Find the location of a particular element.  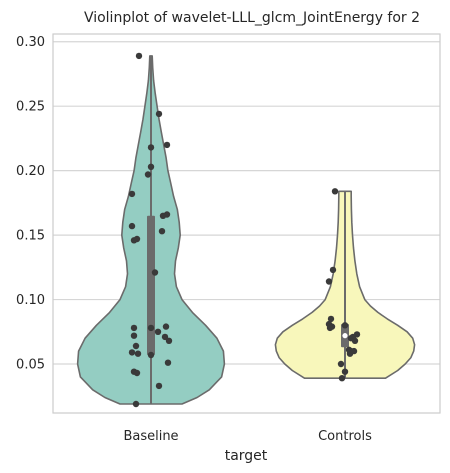

x-tick-labels: Baseline Controls is located at coordinates (247, 436).